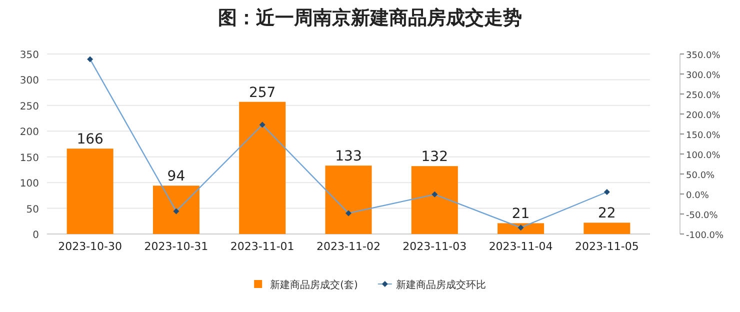 This screenshot has width=740, height=312. Describe the element at coordinates (370, 18) in the screenshot. I see `chart-title: 图：近一周南京新建商品房成交走势` at that location.